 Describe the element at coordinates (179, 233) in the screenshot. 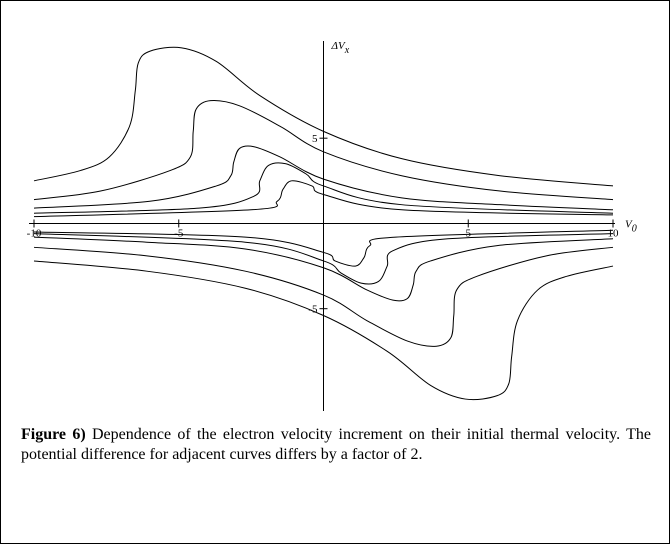

I see `x-tick-label: -5` at that location.